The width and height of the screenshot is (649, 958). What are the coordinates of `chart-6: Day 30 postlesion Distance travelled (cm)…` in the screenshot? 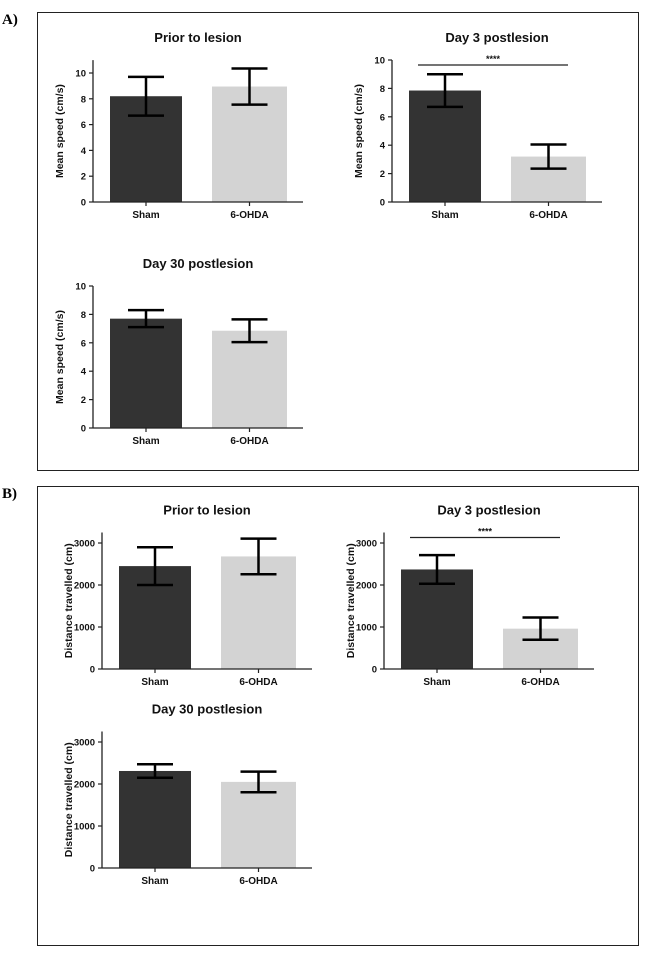 It's located at (187, 794).